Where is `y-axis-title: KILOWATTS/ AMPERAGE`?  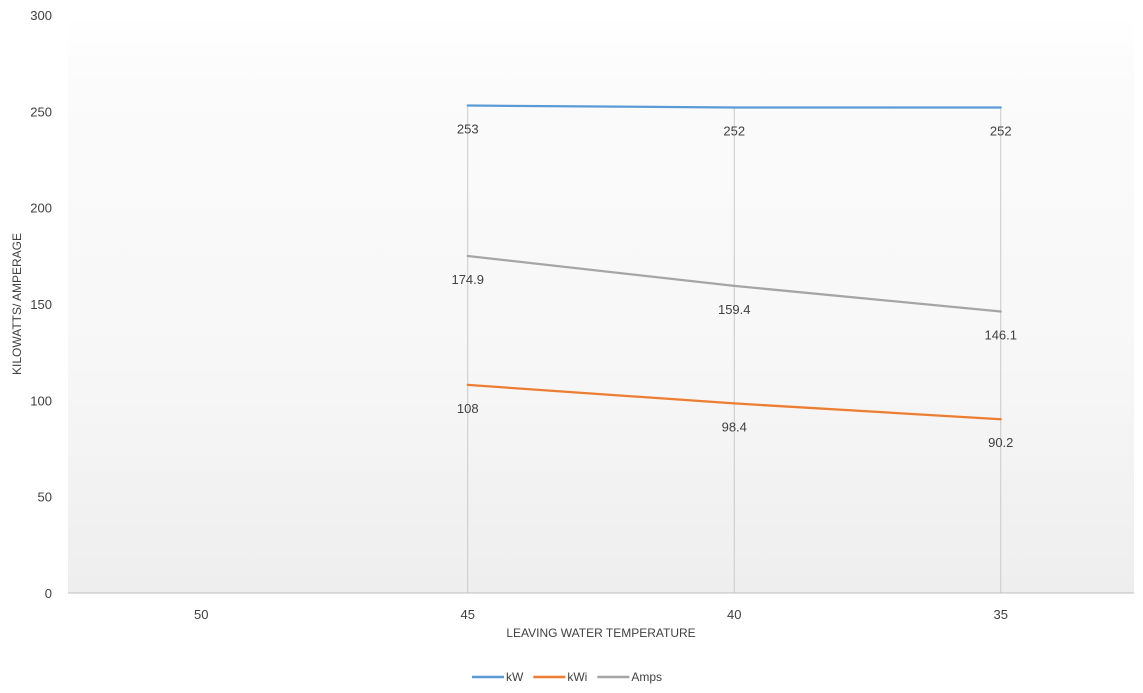 y-axis-title: KILOWATTS/ AMPERAGE is located at coordinates (17, 304).